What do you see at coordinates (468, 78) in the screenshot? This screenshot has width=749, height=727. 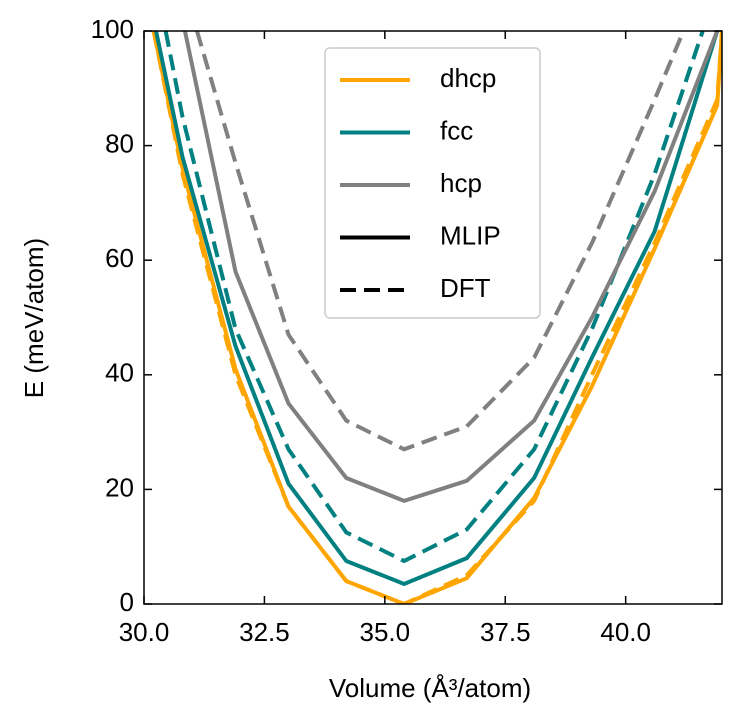 I see `legend-label: dhcp` at bounding box center [468, 78].